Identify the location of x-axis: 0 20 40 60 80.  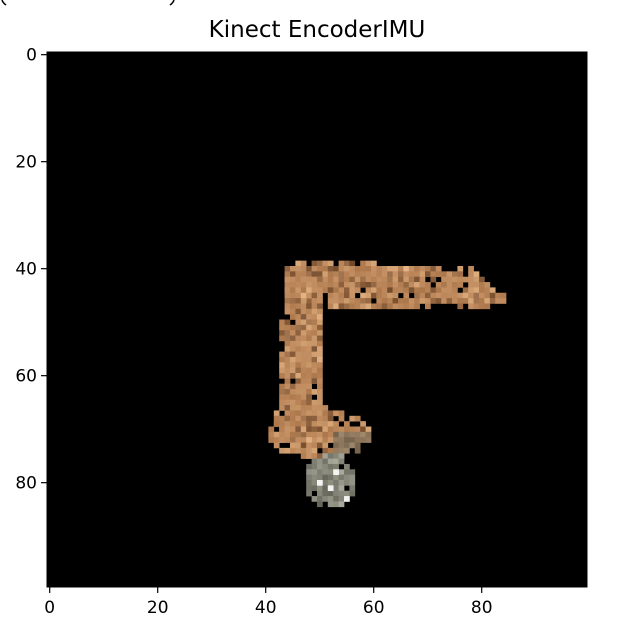
(268, 602).